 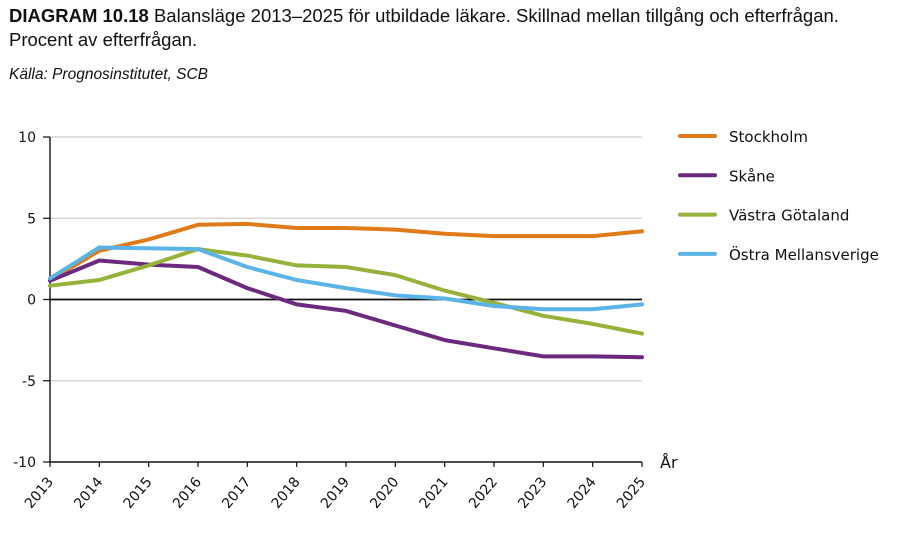 I want to click on x-tick-label: 2014, so click(x=88, y=493).